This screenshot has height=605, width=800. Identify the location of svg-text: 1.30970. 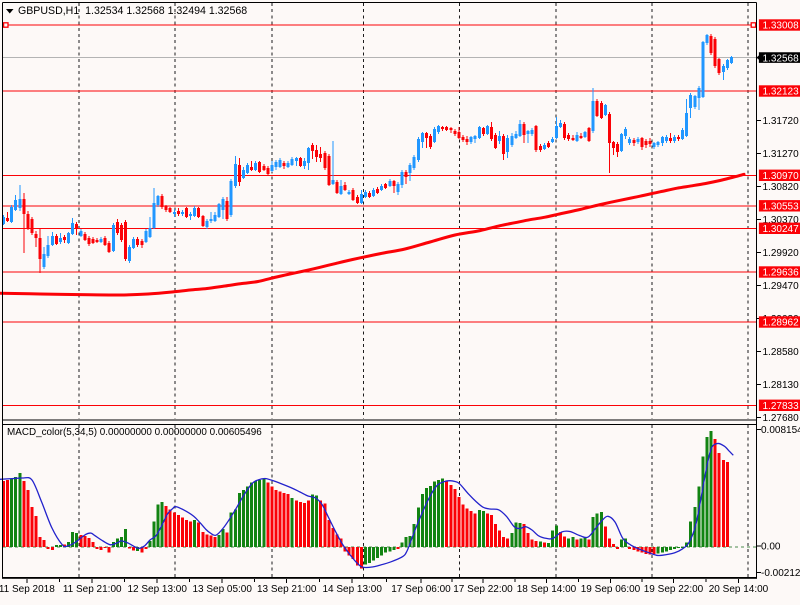
(781, 176).